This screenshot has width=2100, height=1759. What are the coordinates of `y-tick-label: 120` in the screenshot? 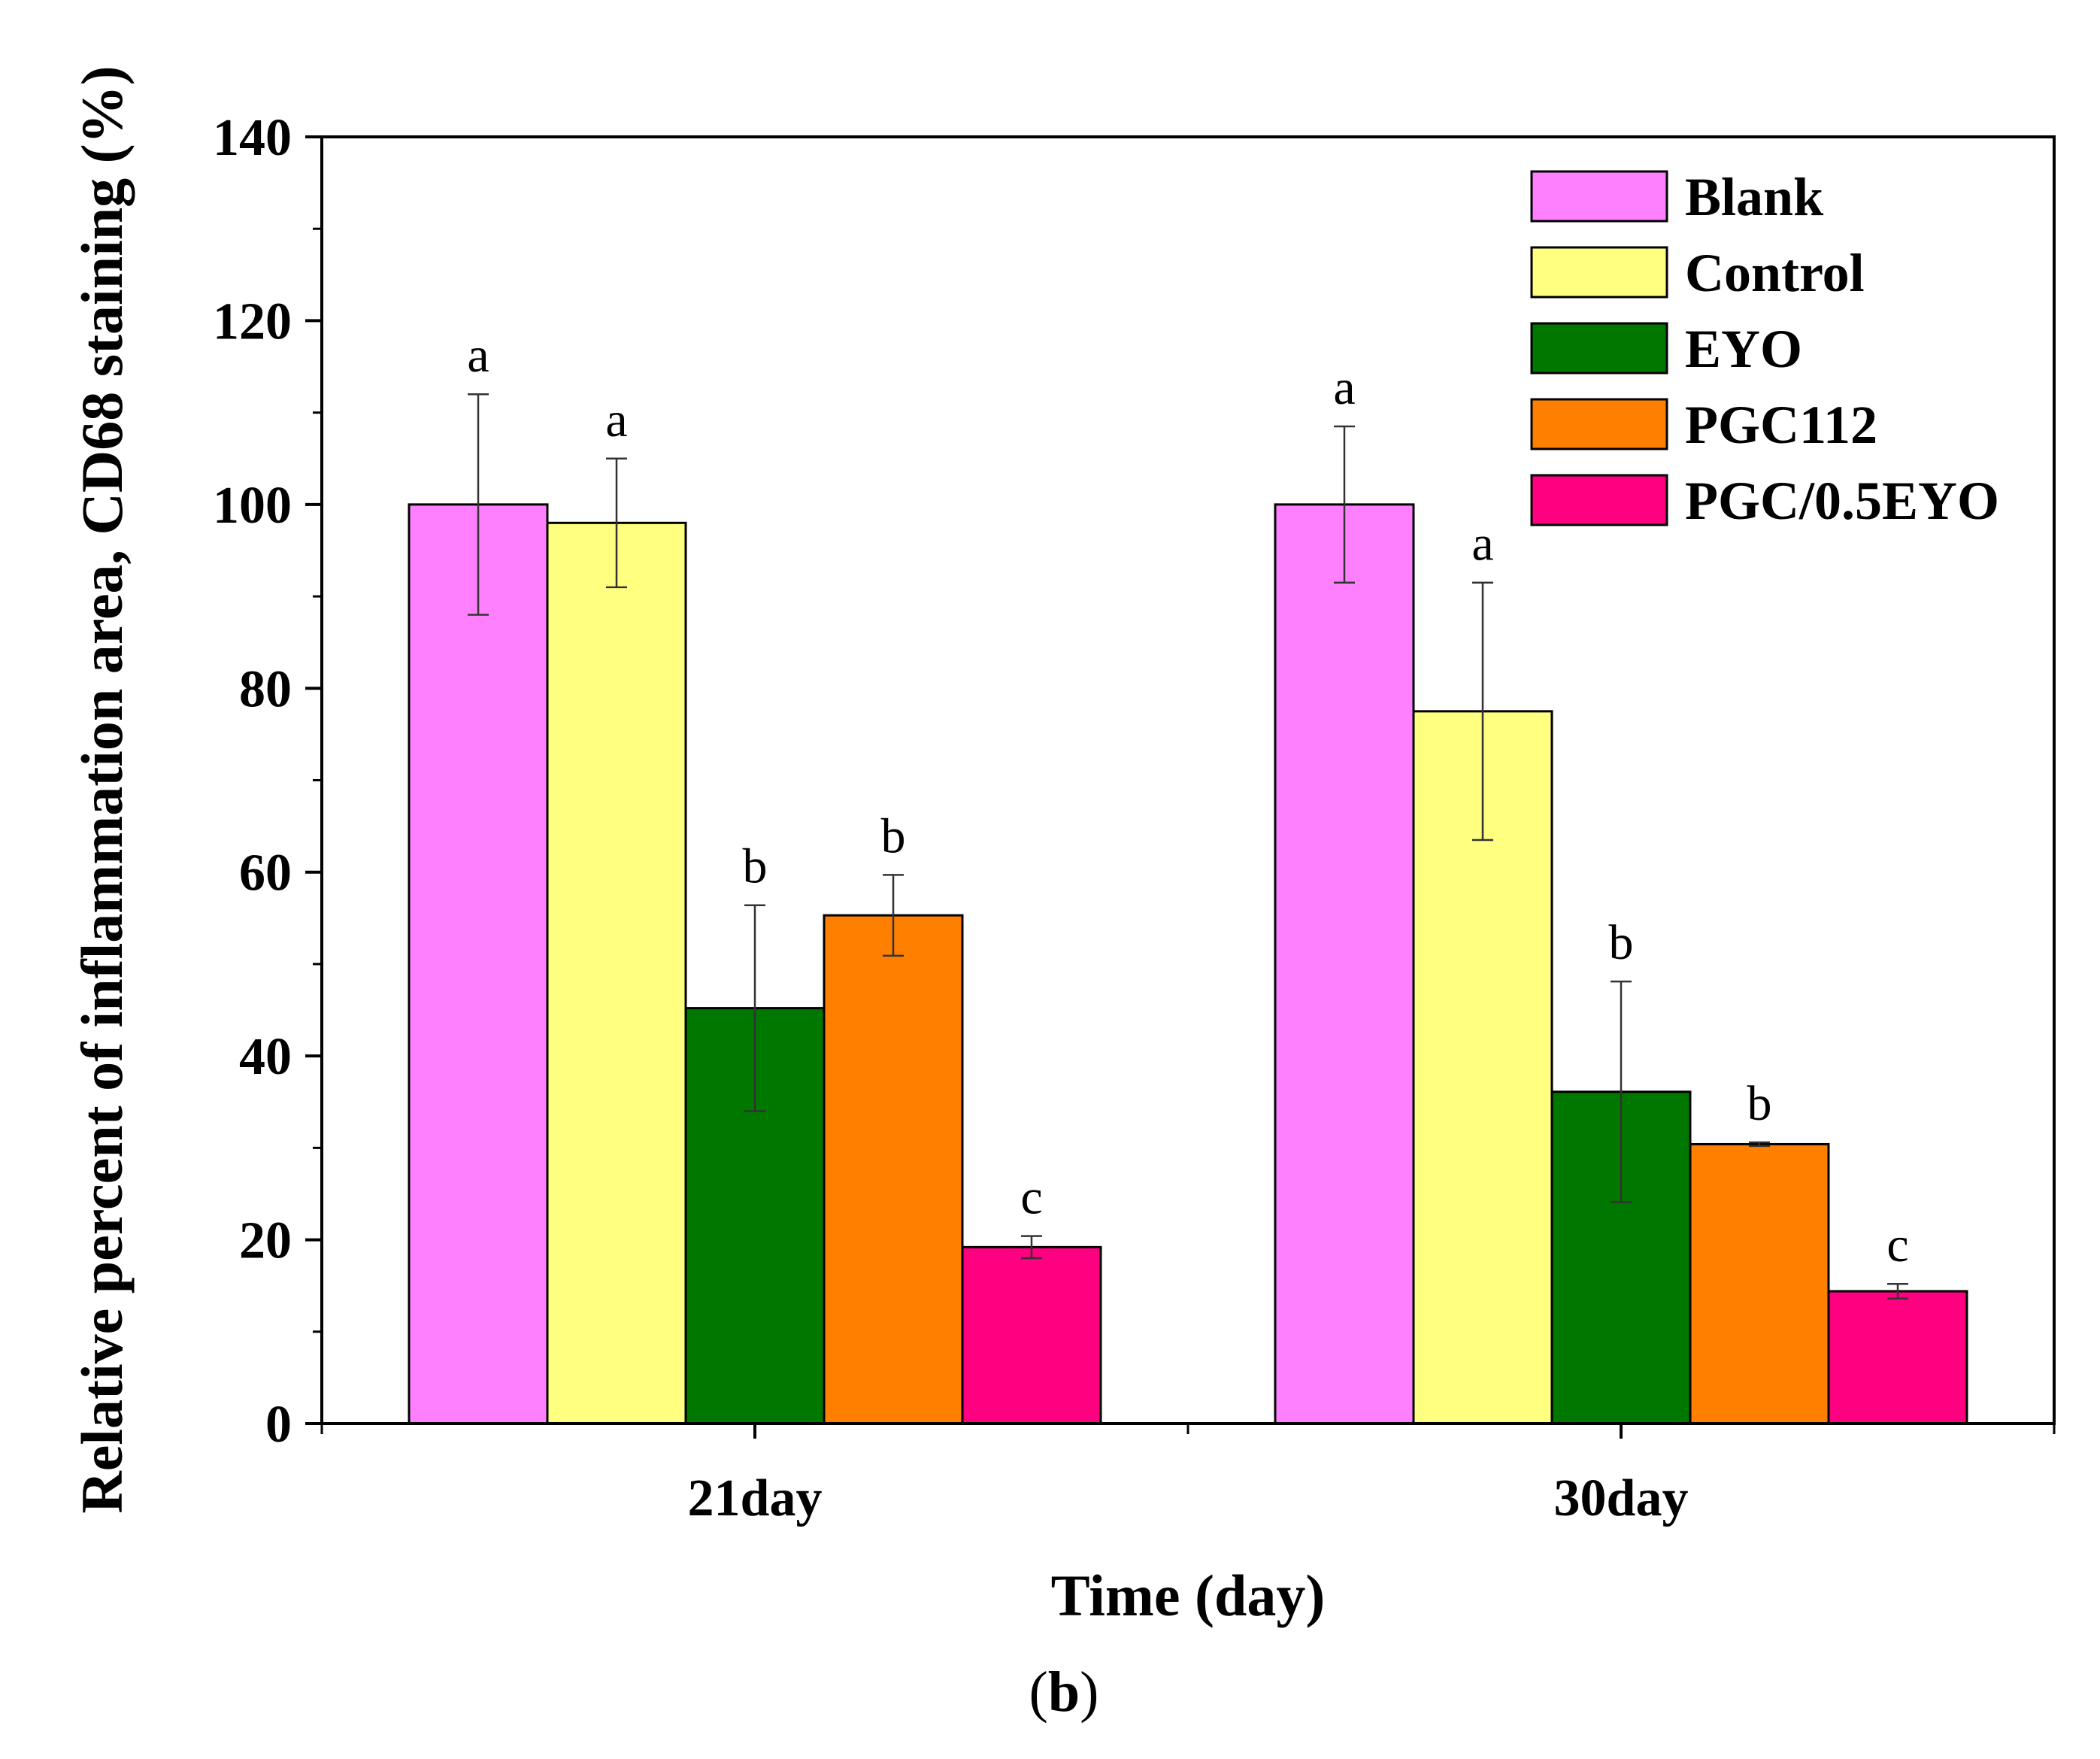 It's located at (253, 321).